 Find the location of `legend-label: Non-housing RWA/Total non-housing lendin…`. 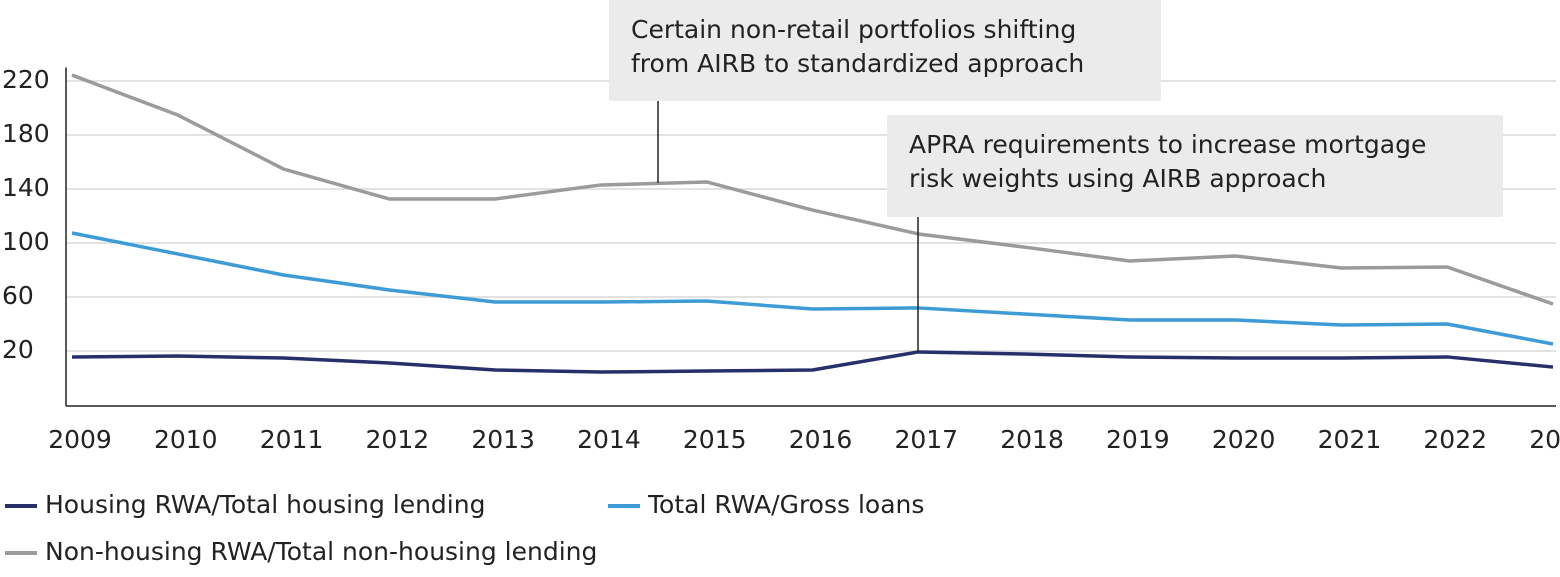

legend-label: Non-housing RWA/Total non-housing lendin… is located at coordinates (321, 551).